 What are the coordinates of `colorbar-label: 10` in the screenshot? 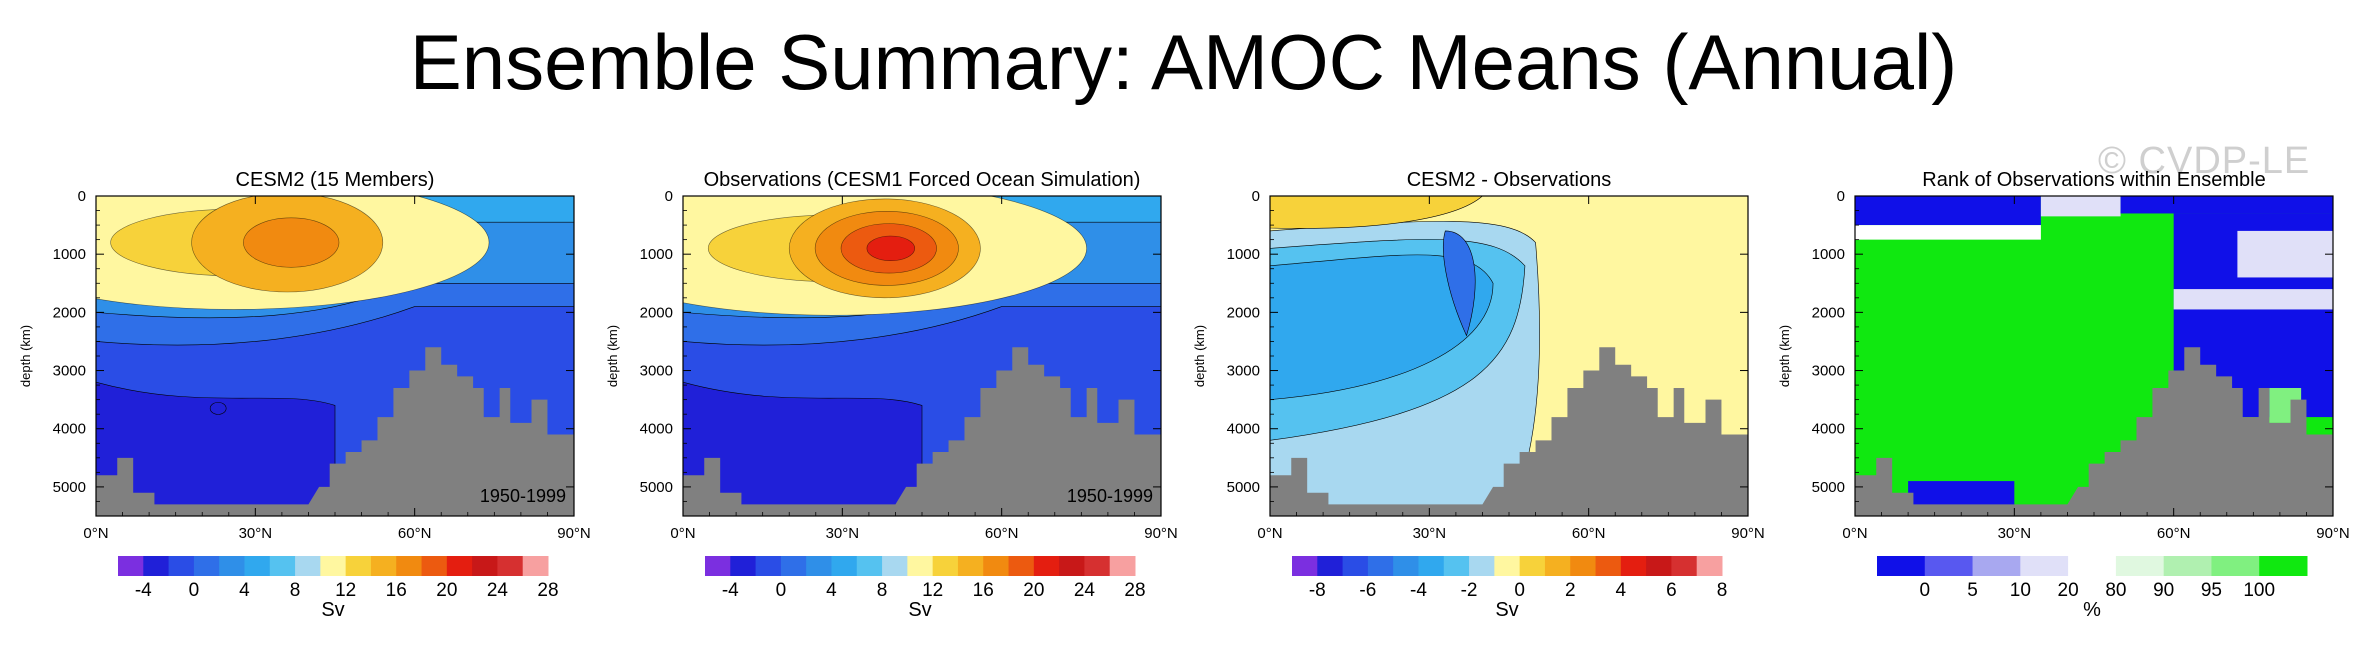 It's located at (2020, 590).